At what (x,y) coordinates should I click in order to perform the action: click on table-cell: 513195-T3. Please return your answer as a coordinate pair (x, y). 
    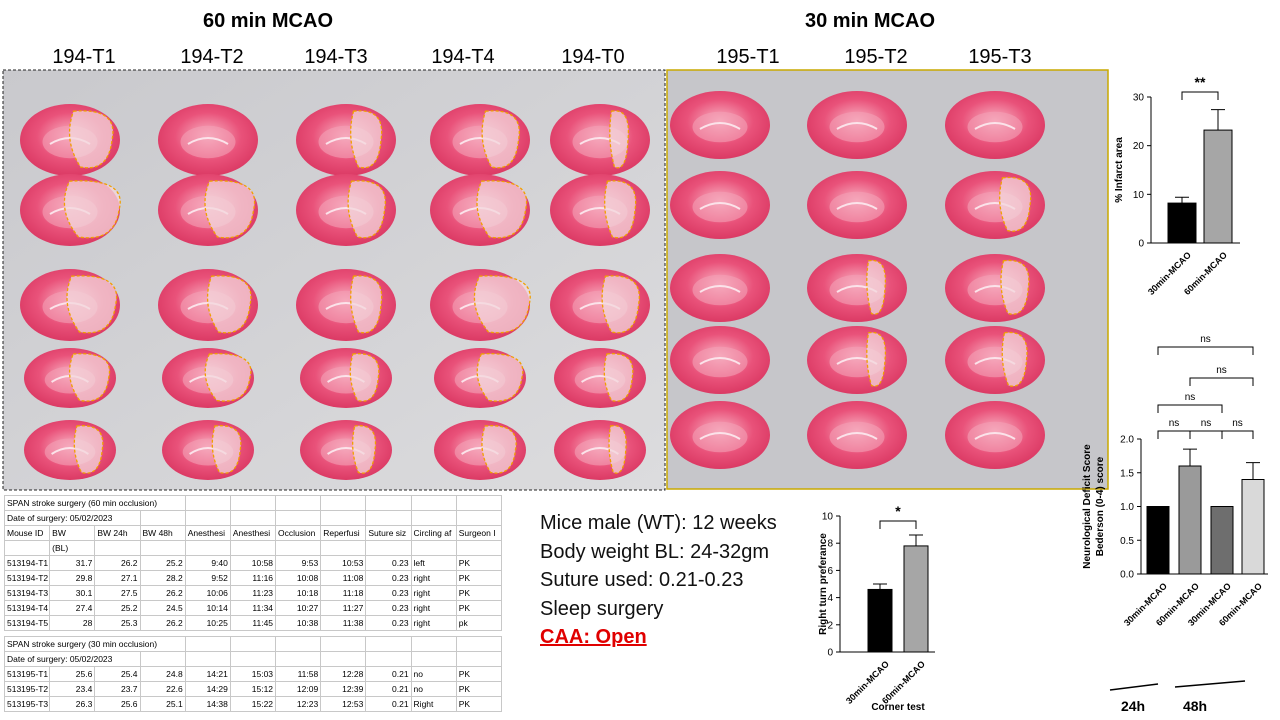
    Looking at the image, I should click on (27, 704).